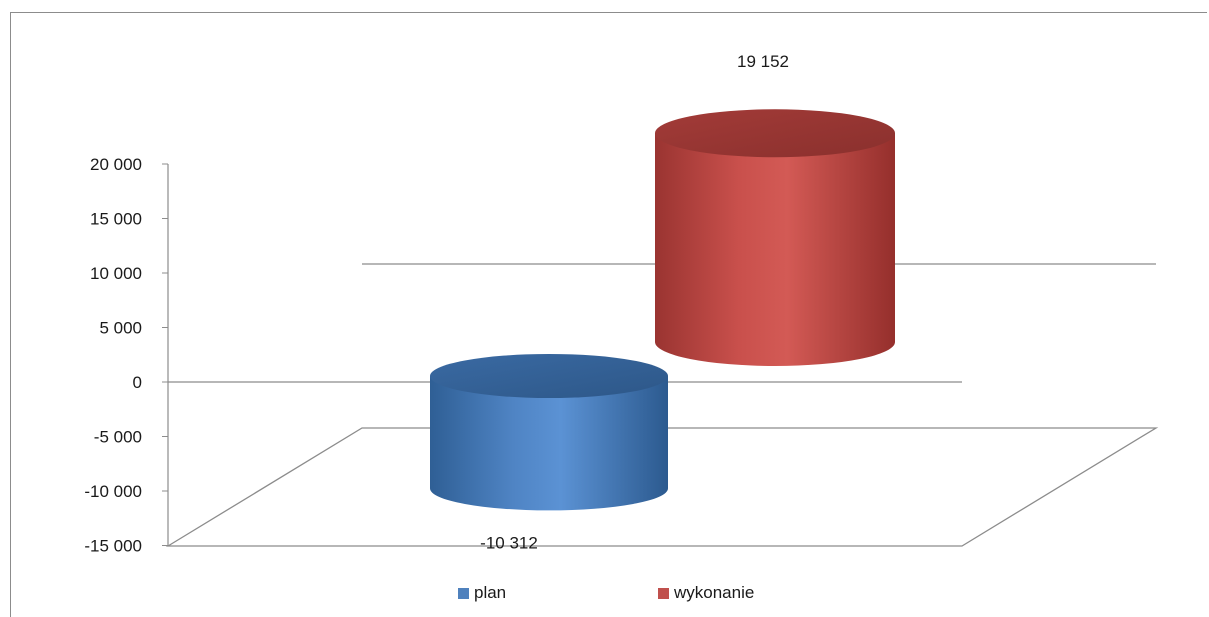  Describe the element at coordinates (137, 382) in the screenshot. I see `y-tick-label: 0` at that location.